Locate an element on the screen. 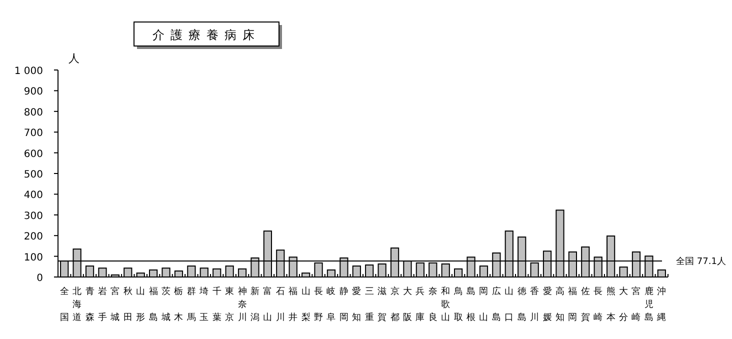 The image size is (732, 339). category-label: 山梨 is located at coordinates (305, 305).